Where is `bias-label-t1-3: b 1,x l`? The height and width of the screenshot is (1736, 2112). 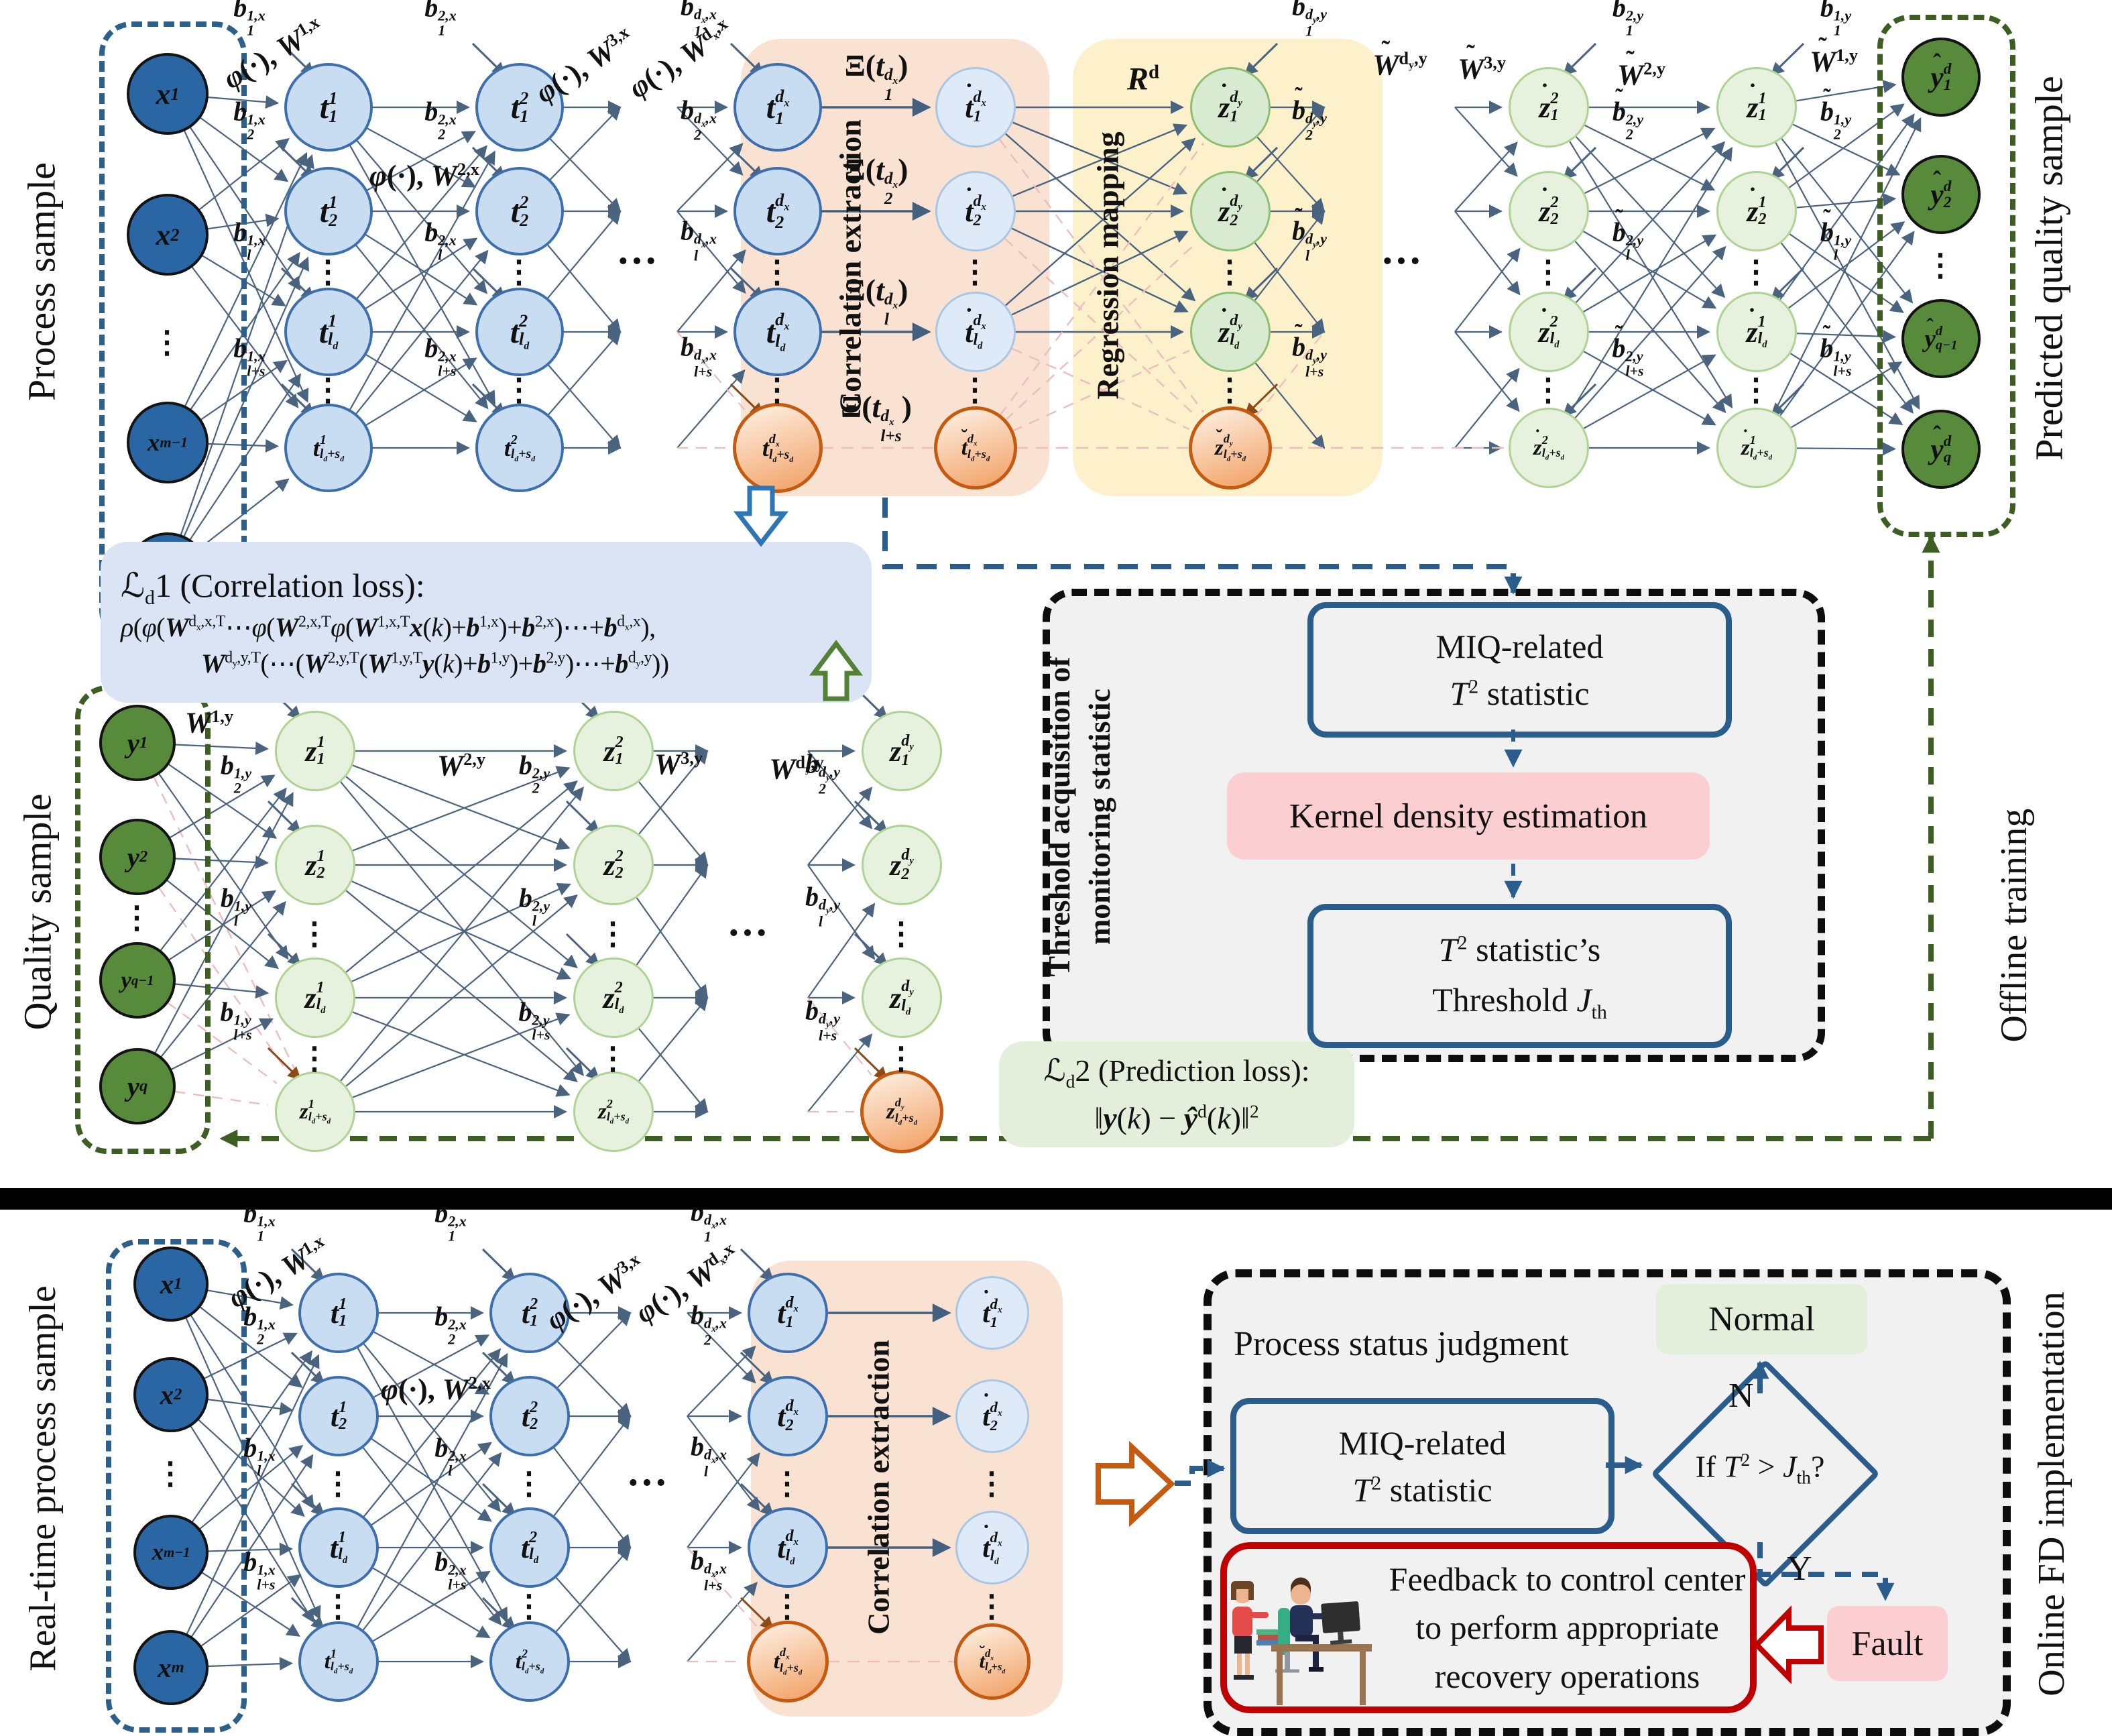 bias-label-t1-3: b 1,x l is located at coordinates (249, 240).